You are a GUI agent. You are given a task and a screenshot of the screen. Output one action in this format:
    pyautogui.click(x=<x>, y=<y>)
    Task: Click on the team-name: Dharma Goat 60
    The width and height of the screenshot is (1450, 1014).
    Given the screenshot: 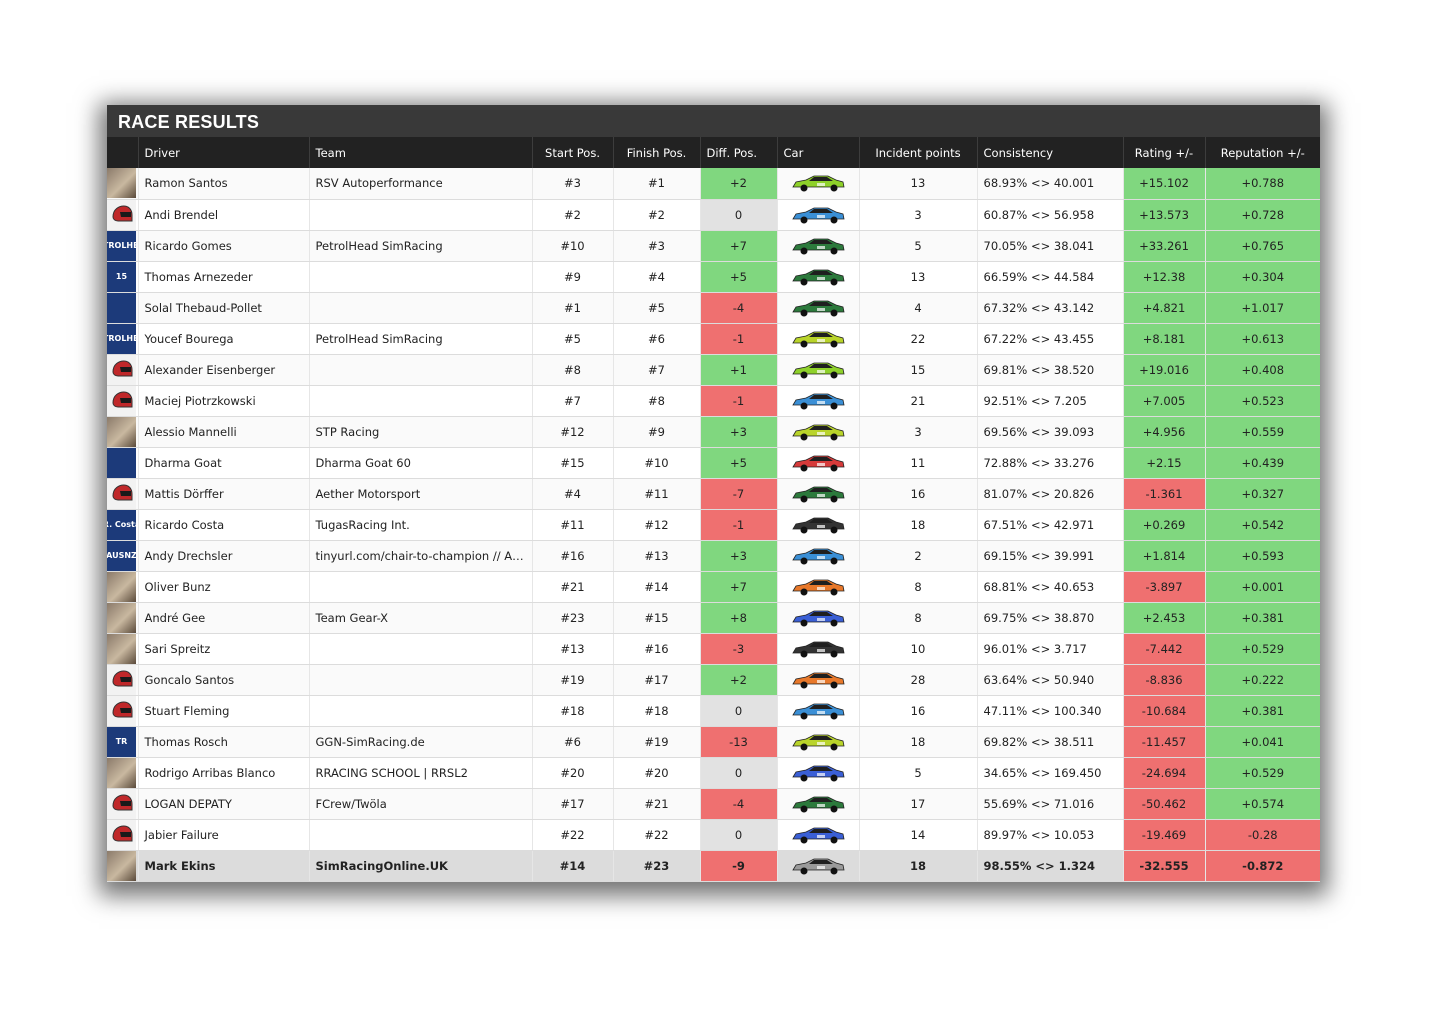 What is the action you would take?
    pyautogui.click(x=420, y=463)
    